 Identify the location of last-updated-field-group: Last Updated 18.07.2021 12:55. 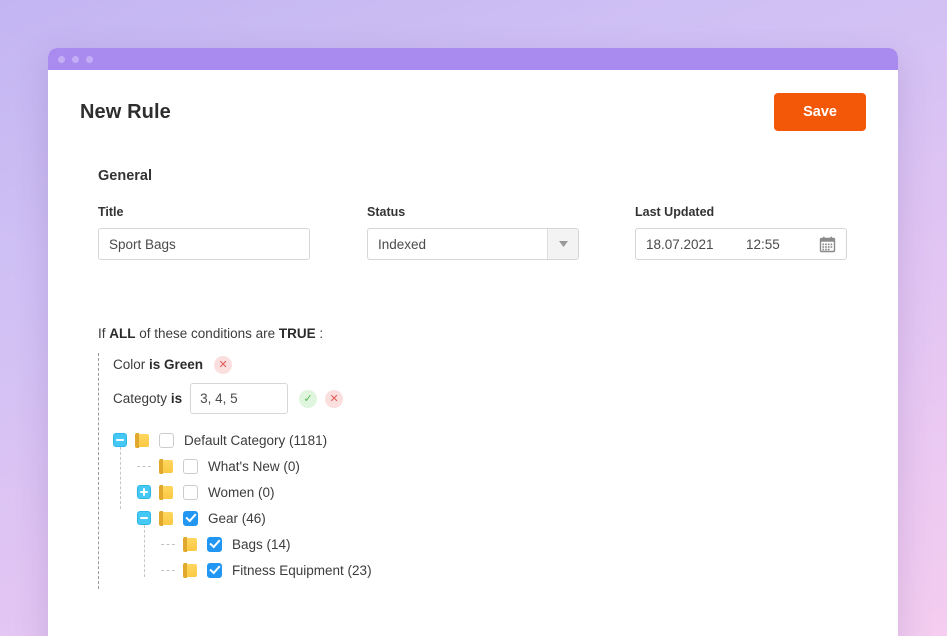
(741, 232).